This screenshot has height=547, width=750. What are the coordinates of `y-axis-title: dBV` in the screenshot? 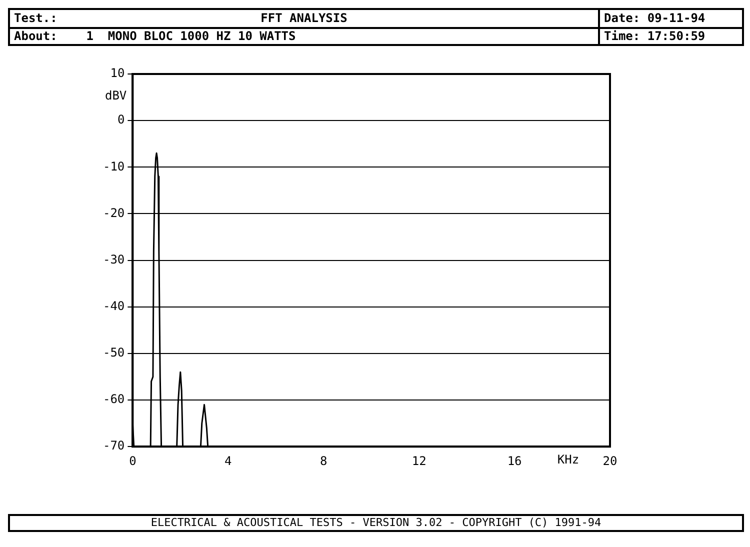 It's located at (115, 95).